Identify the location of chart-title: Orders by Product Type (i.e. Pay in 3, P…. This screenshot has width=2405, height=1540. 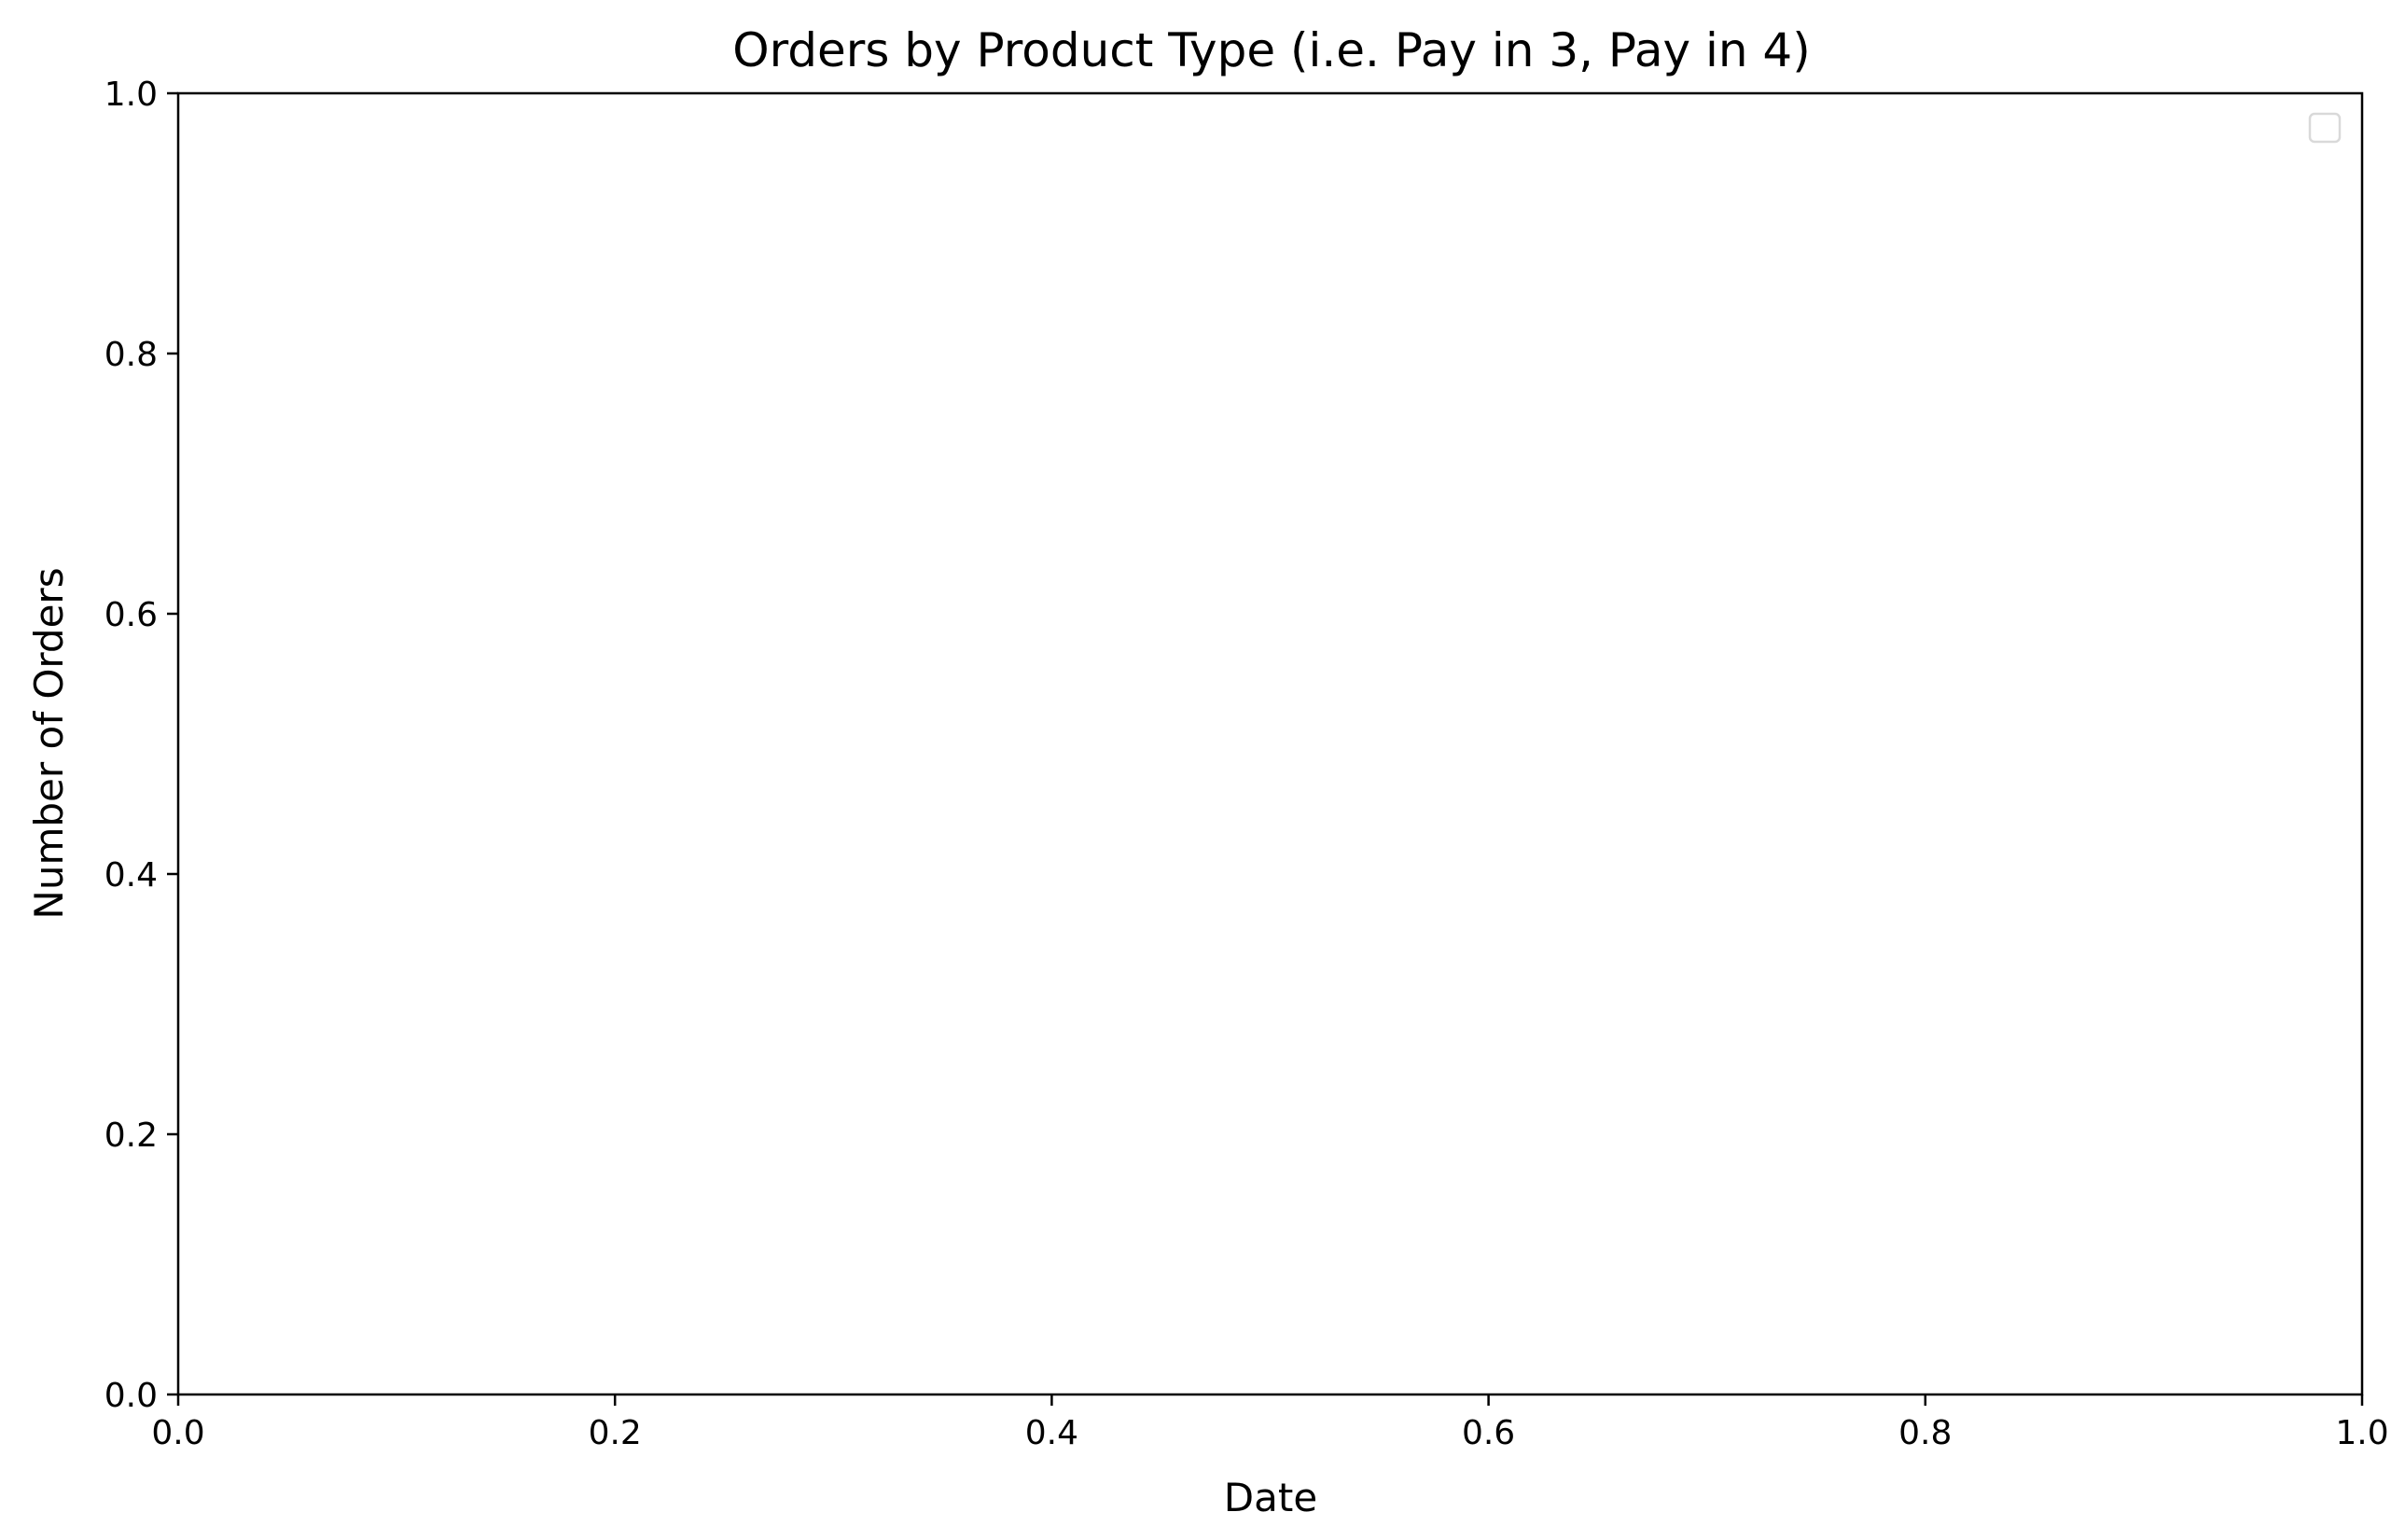
(1271, 50).